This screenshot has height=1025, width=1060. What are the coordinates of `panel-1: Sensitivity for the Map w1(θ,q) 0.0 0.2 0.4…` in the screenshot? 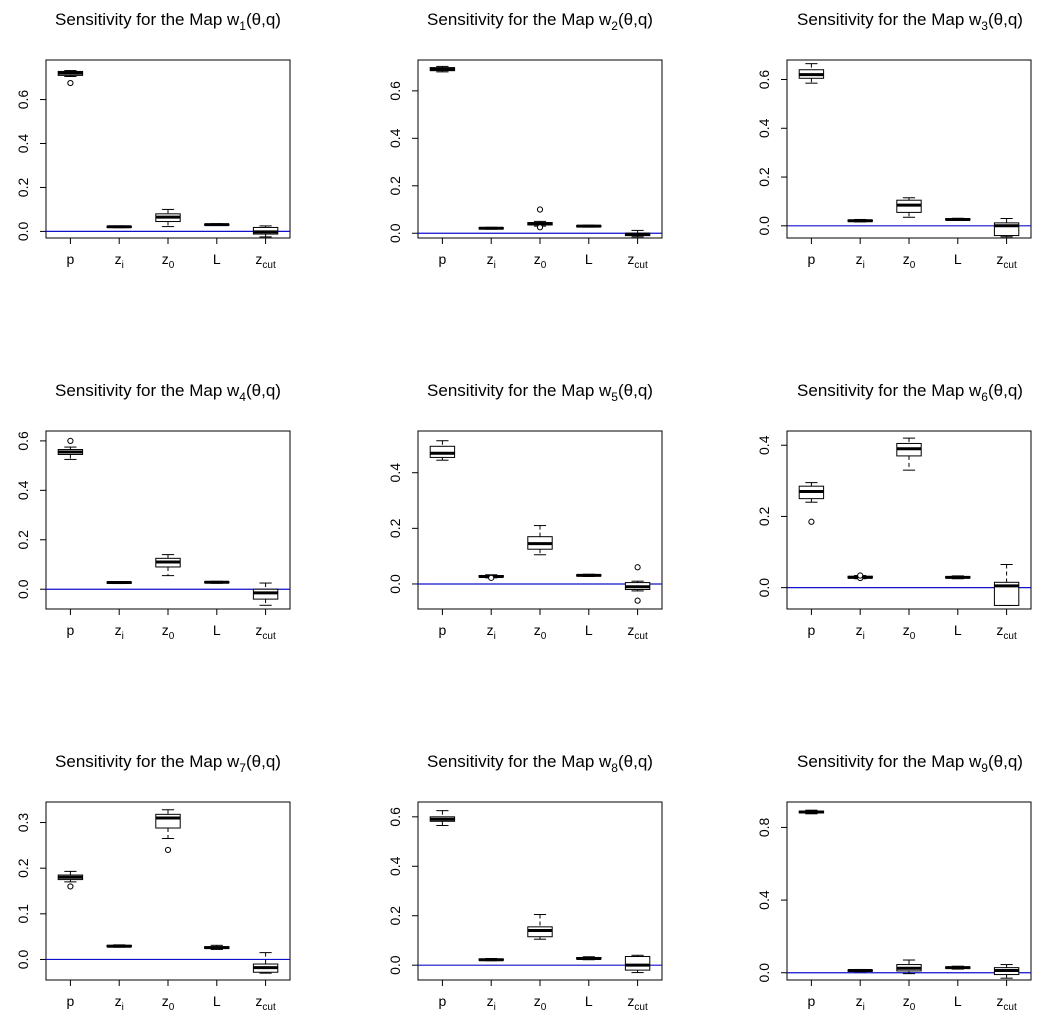 It's located at (153, 140).